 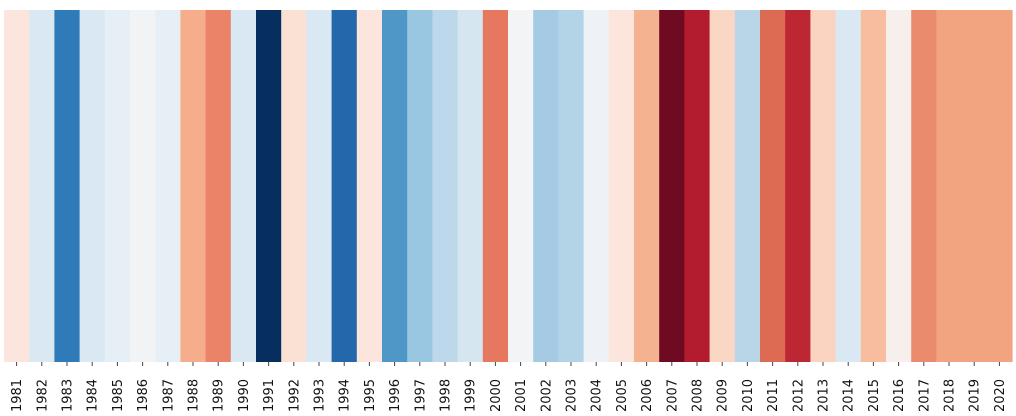 What do you see at coordinates (219, 395) in the screenshot?
I see `x-tick-label-1989: 1989` at bounding box center [219, 395].